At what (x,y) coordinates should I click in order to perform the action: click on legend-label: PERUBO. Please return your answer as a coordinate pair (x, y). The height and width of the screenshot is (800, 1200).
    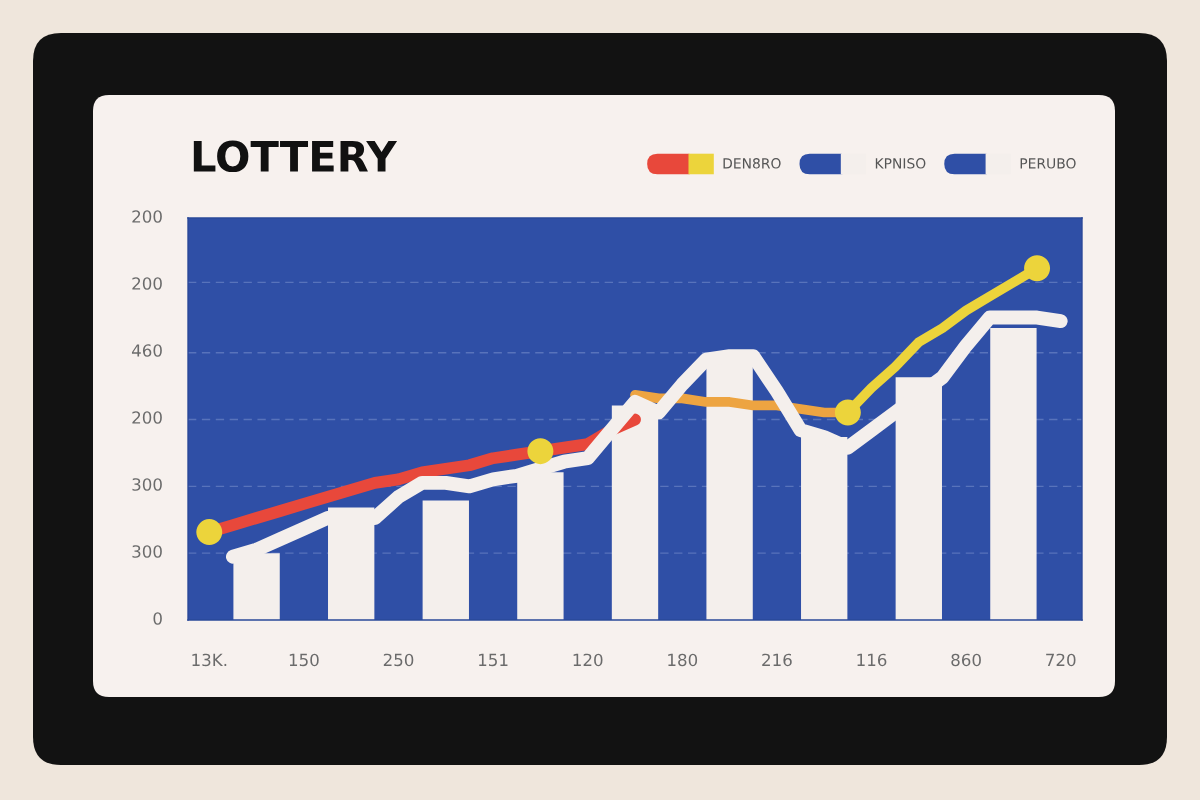
    Looking at the image, I should click on (1048, 163).